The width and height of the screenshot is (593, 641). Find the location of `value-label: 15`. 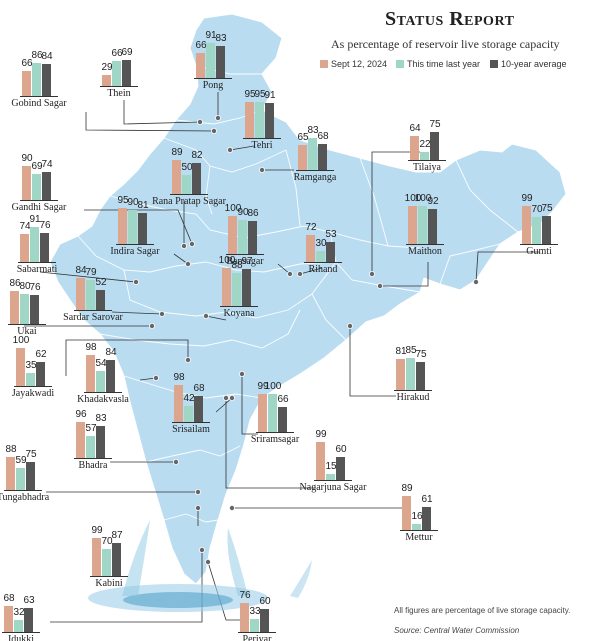

value-label: 15 is located at coordinates (331, 467).